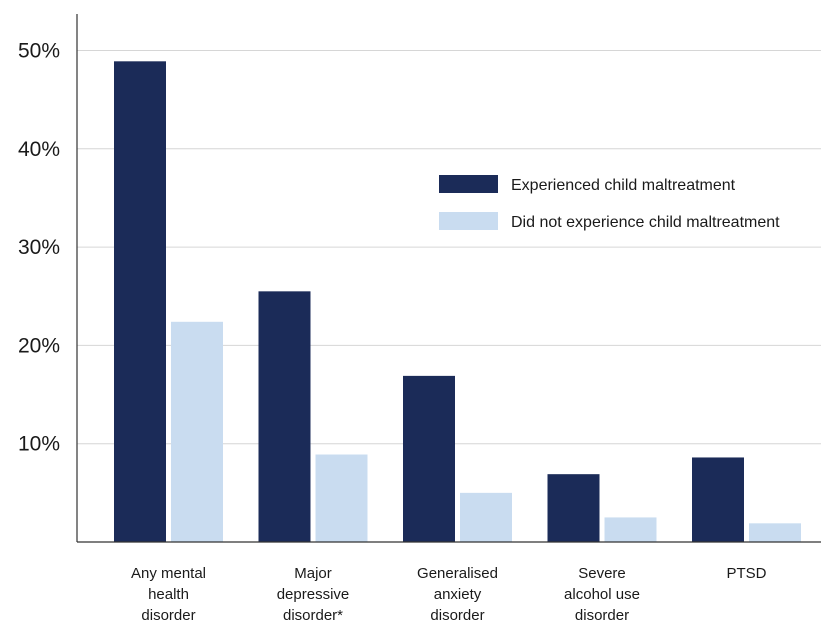 The image size is (821, 621). Describe the element at coordinates (313, 573) in the screenshot. I see `x-tick-label: Major` at that location.